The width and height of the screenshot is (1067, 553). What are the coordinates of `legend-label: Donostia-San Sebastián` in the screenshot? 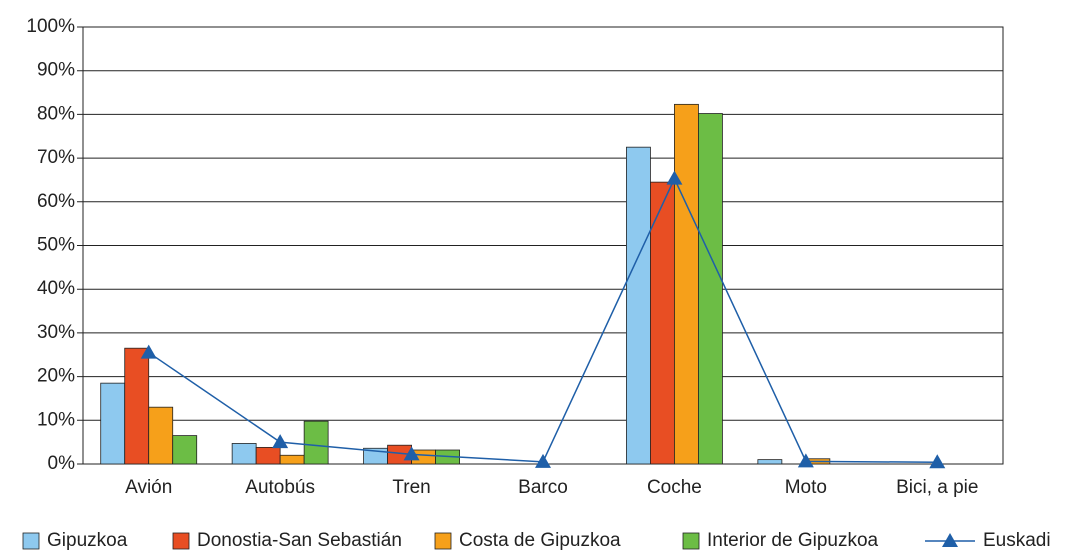 It's located at (299, 540).